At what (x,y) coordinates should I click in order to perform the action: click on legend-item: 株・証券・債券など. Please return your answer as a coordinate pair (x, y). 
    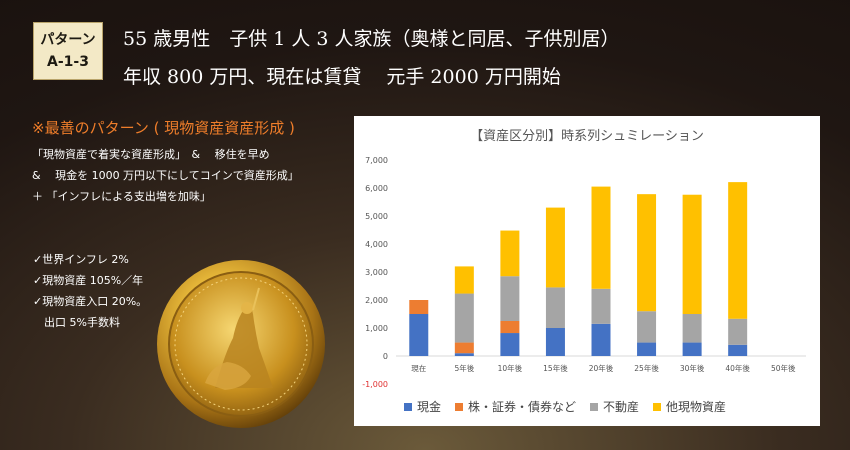
    Looking at the image, I should click on (515, 406).